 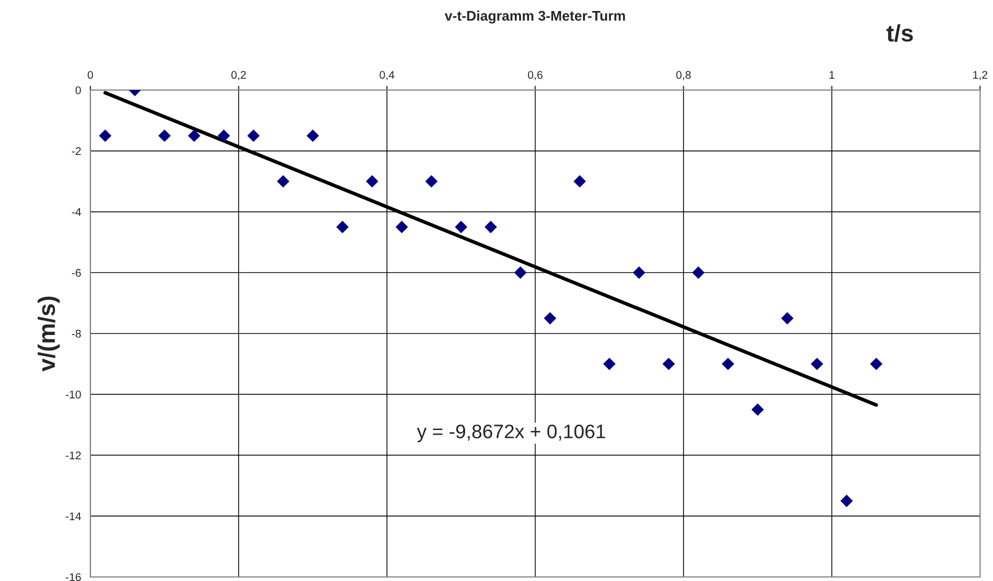 What do you see at coordinates (76, 151) in the screenshot?
I see `y-tick-label: -2` at bounding box center [76, 151].